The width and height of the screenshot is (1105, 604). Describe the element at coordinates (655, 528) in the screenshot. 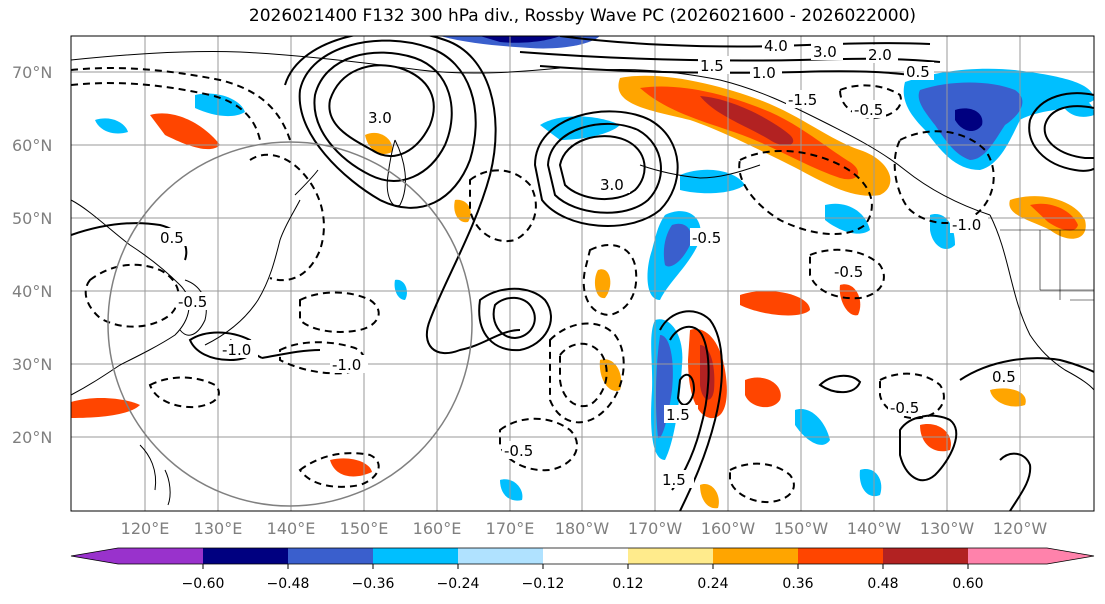

I see `lon-label: 170°W` at that location.